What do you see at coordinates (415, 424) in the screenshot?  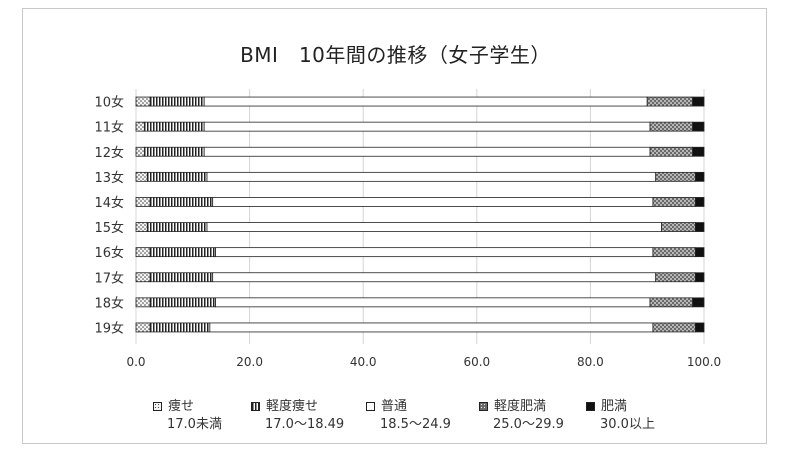 I see `legend-range: 18.5～24.9` at bounding box center [415, 424].